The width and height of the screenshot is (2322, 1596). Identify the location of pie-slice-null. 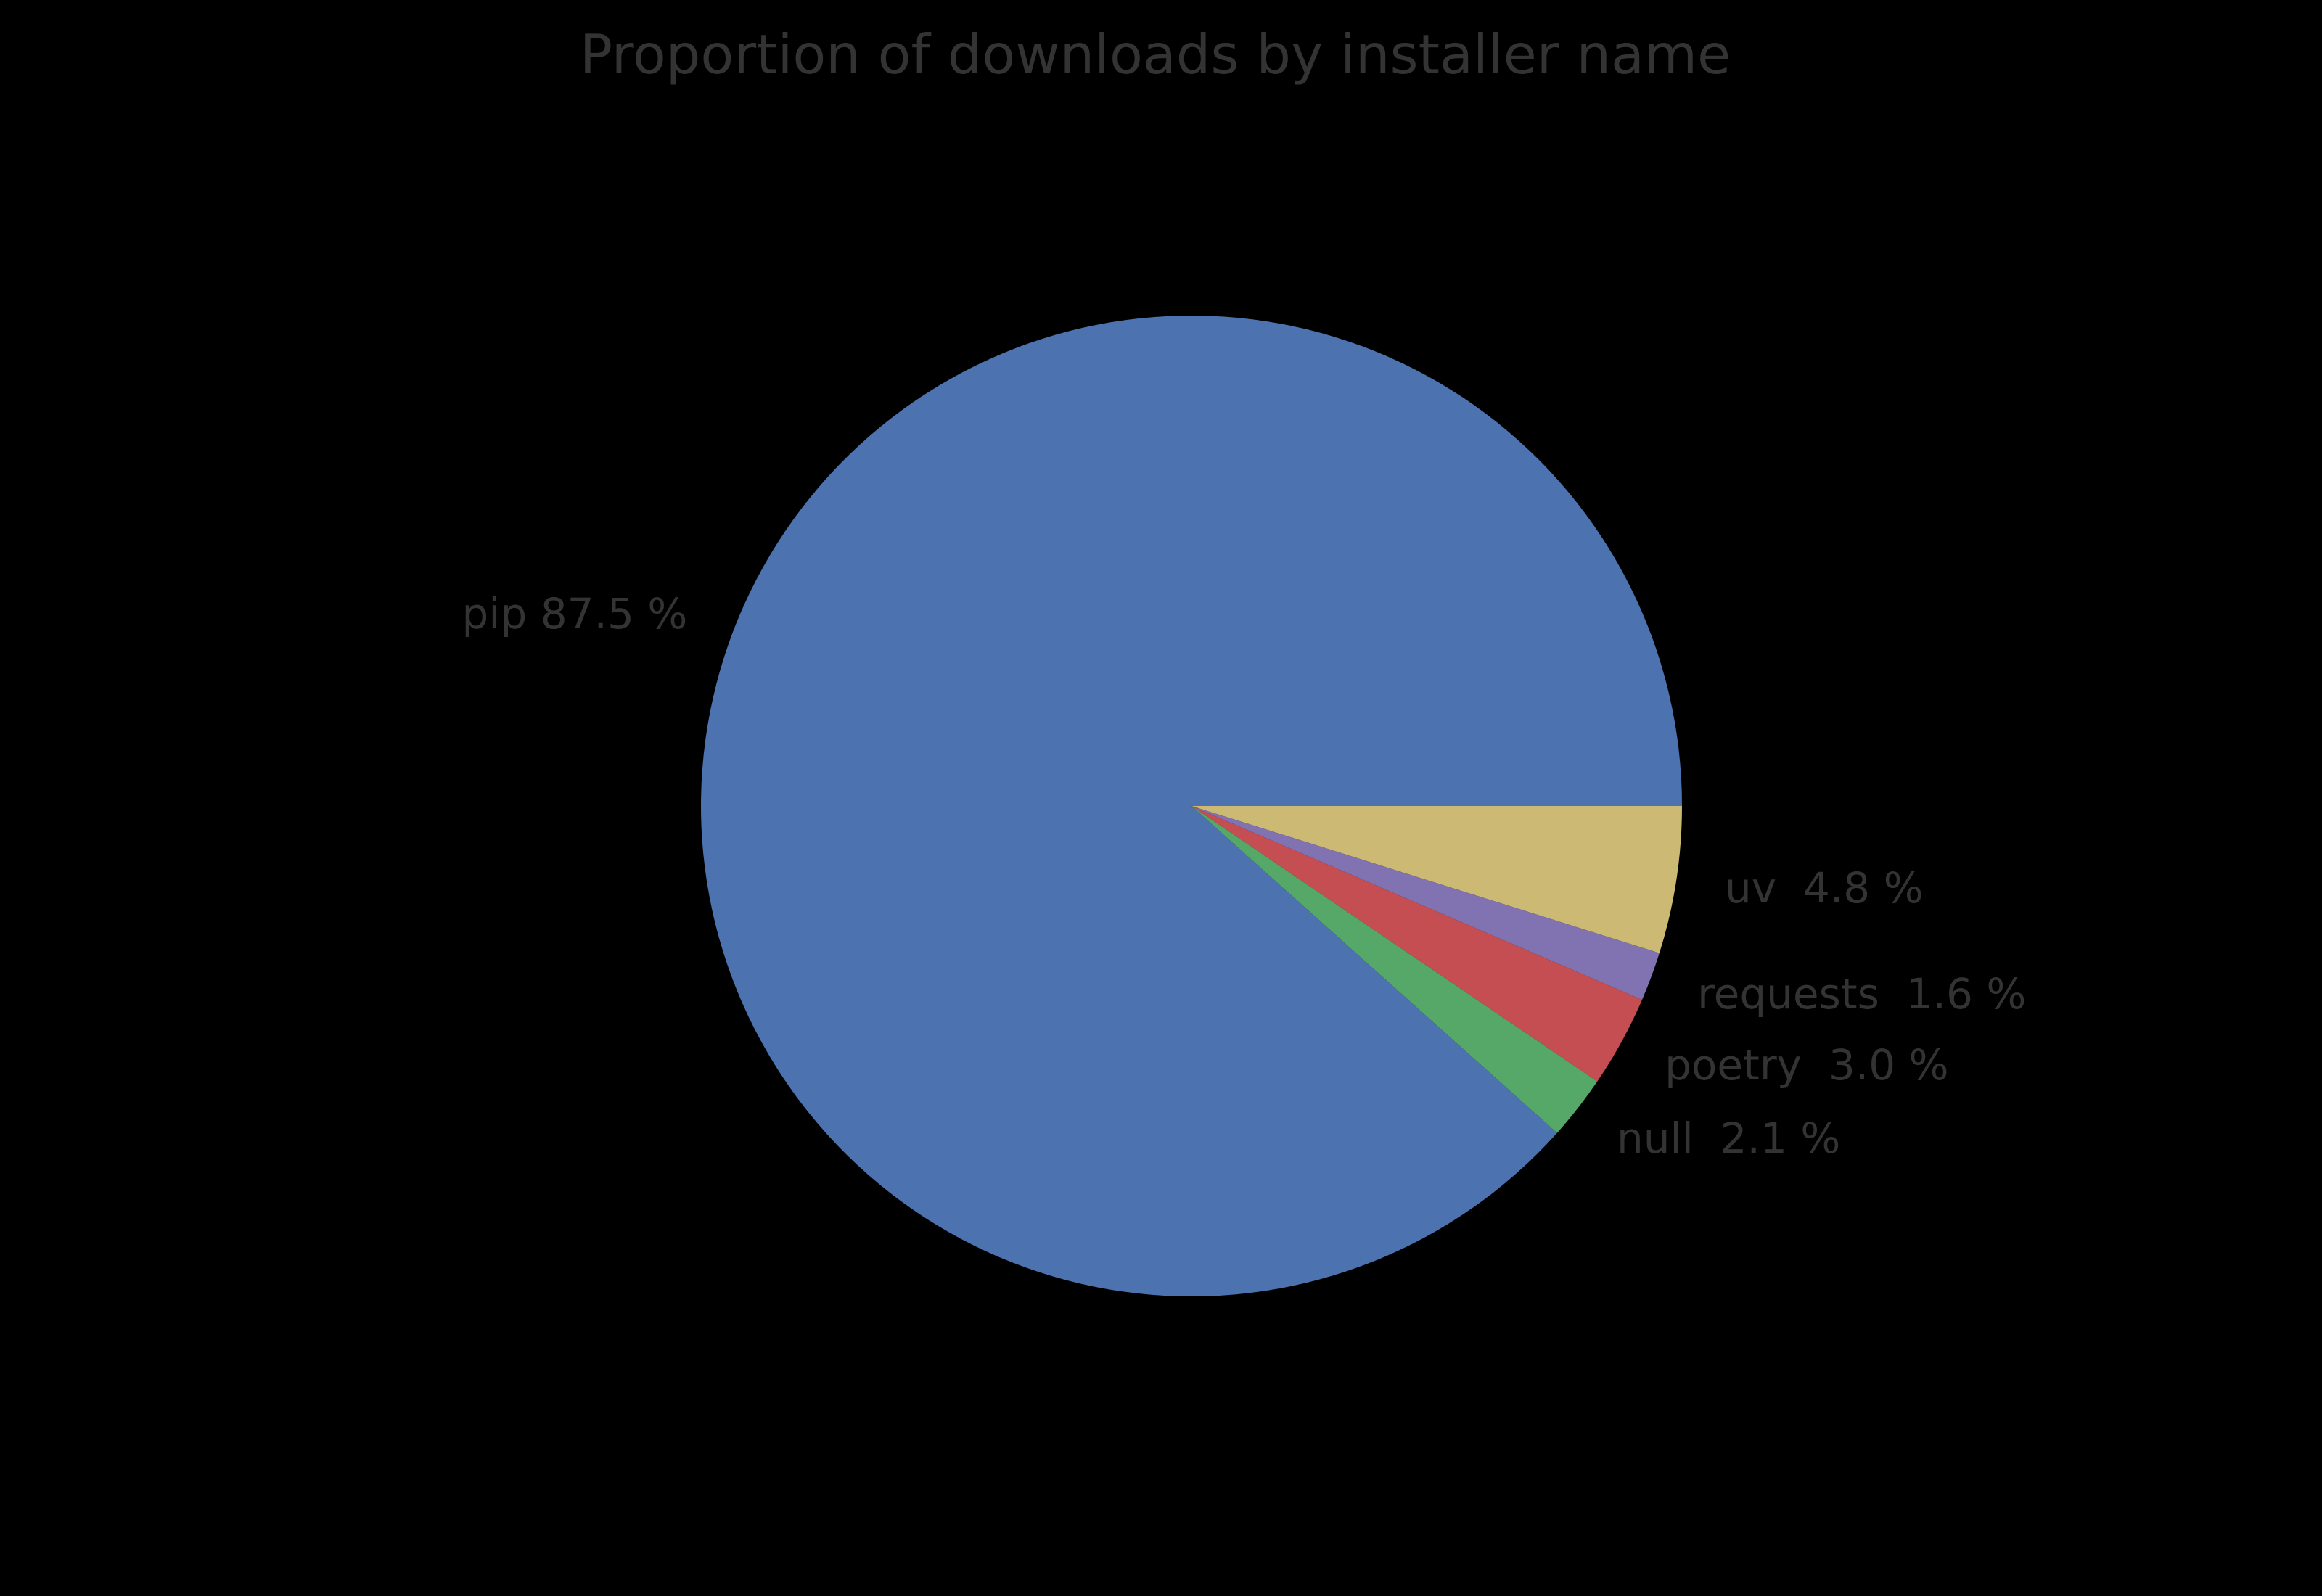
(1394, 969).